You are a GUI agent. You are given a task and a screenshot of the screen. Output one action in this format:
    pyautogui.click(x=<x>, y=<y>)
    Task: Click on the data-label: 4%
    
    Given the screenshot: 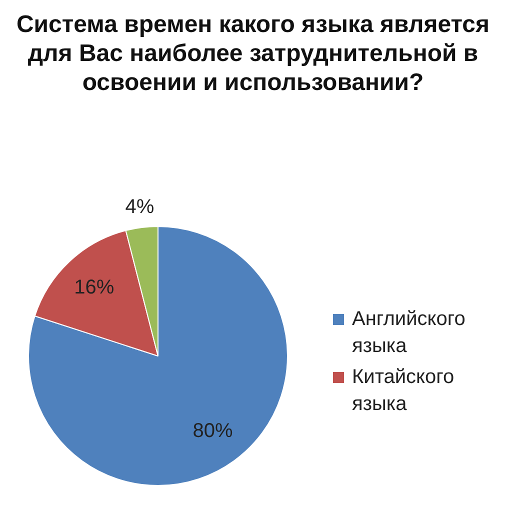 What is the action you would take?
    pyautogui.click(x=139, y=207)
    